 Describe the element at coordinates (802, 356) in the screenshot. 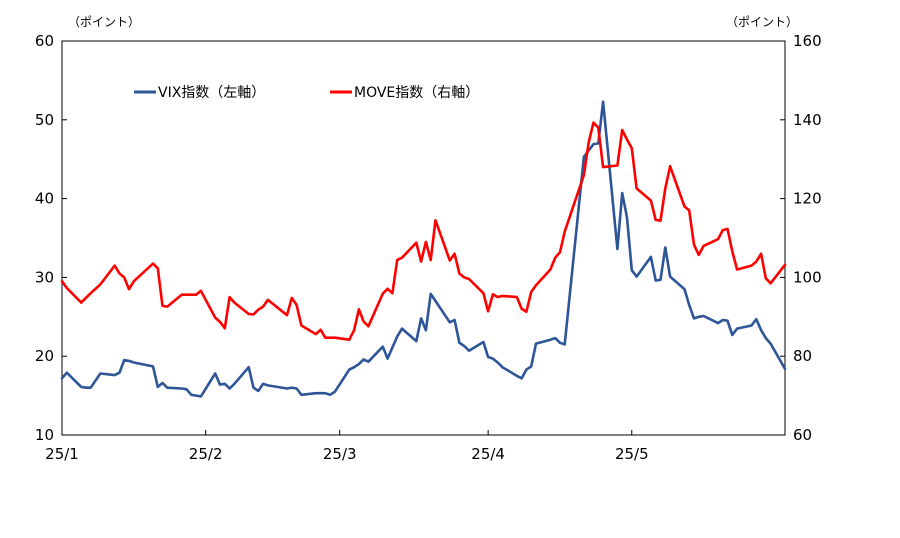

I see `right-tick-label: 80` at that location.